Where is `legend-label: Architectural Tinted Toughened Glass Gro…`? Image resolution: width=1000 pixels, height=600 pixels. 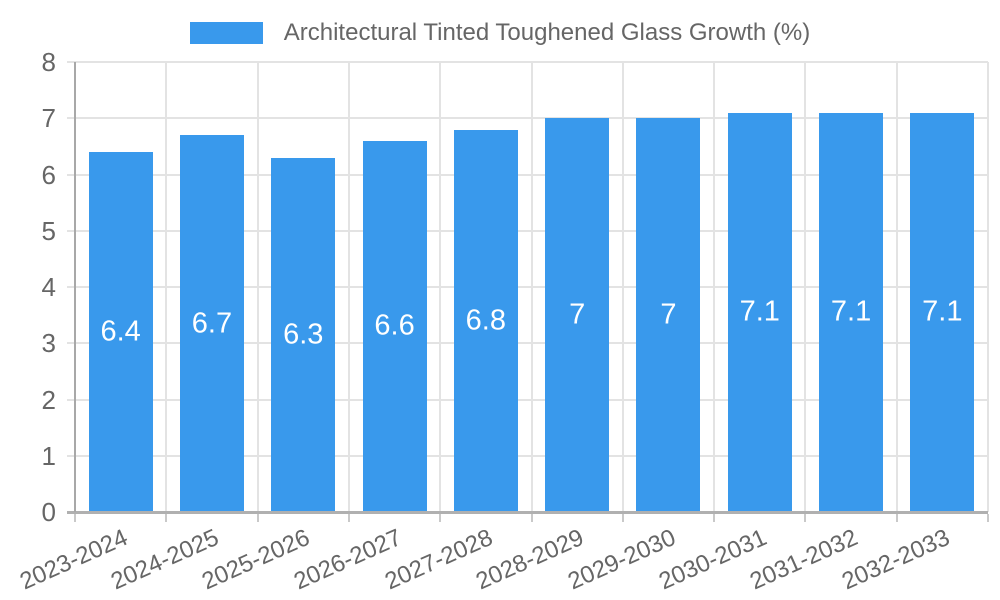 legend-label: Architectural Tinted Toughened Glass Gro… is located at coordinates (547, 32).